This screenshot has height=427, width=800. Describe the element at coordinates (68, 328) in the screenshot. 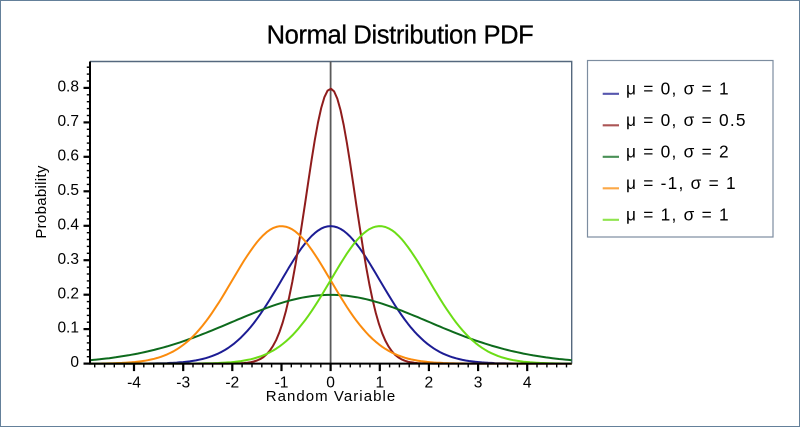

I see `svg-text: 0.1` at that location.